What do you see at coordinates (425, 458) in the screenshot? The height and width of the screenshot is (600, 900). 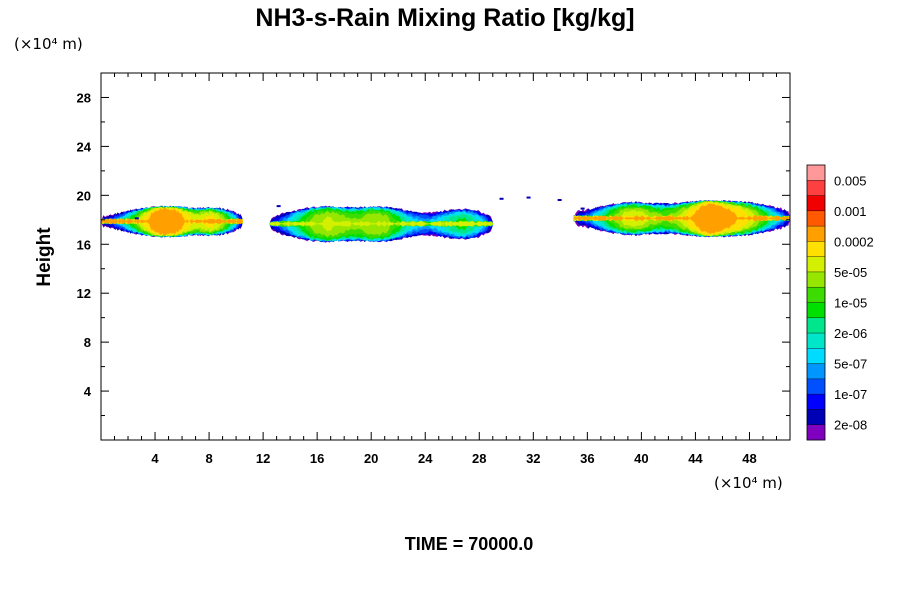 I see `x-tick-label: 24` at bounding box center [425, 458].